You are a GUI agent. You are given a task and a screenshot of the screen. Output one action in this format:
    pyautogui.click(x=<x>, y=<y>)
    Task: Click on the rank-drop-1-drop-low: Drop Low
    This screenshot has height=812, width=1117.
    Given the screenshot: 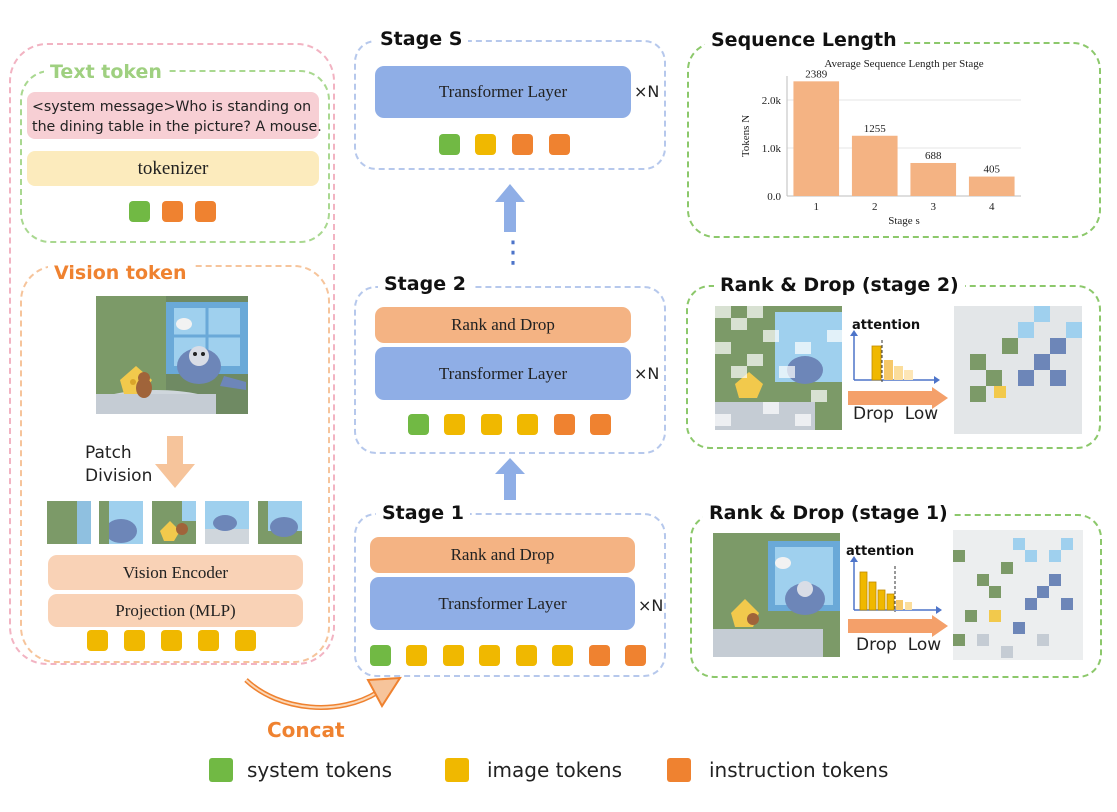 What is the action you would take?
    pyautogui.click(x=899, y=645)
    